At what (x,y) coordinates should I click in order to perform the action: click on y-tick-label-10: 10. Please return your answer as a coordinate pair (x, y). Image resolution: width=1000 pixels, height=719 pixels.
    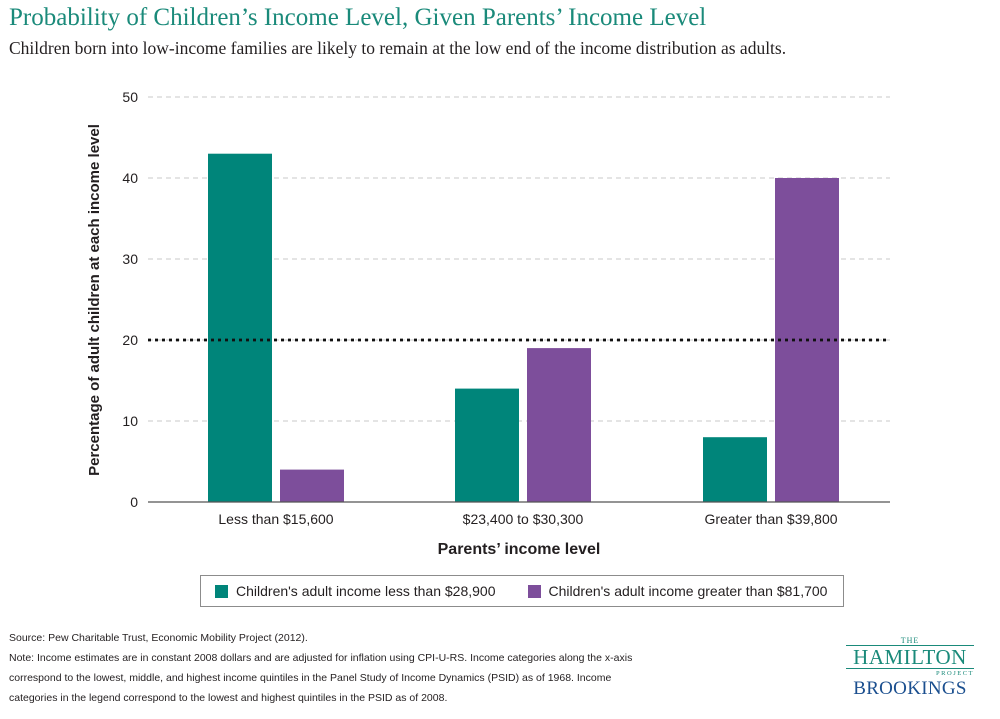
    Looking at the image, I should click on (130, 421).